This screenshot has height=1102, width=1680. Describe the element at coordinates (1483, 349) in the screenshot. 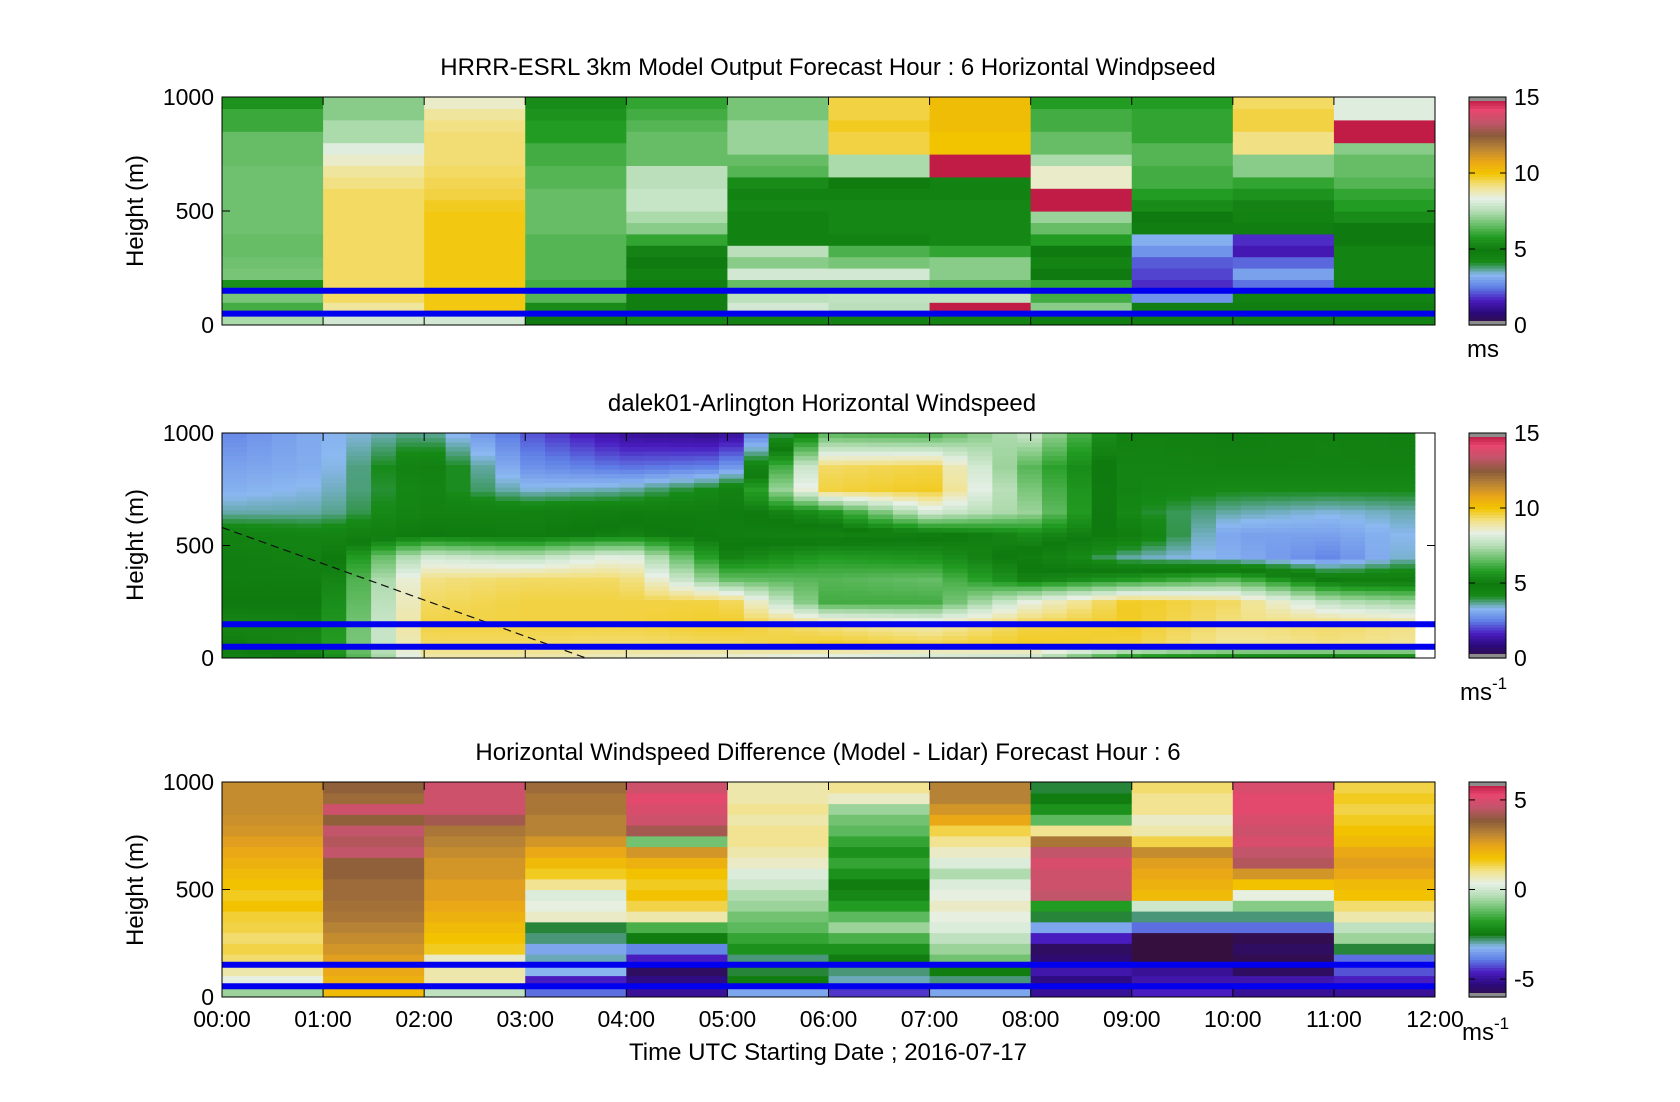

I see `panel-1-colorbar-unit: ms` at that location.